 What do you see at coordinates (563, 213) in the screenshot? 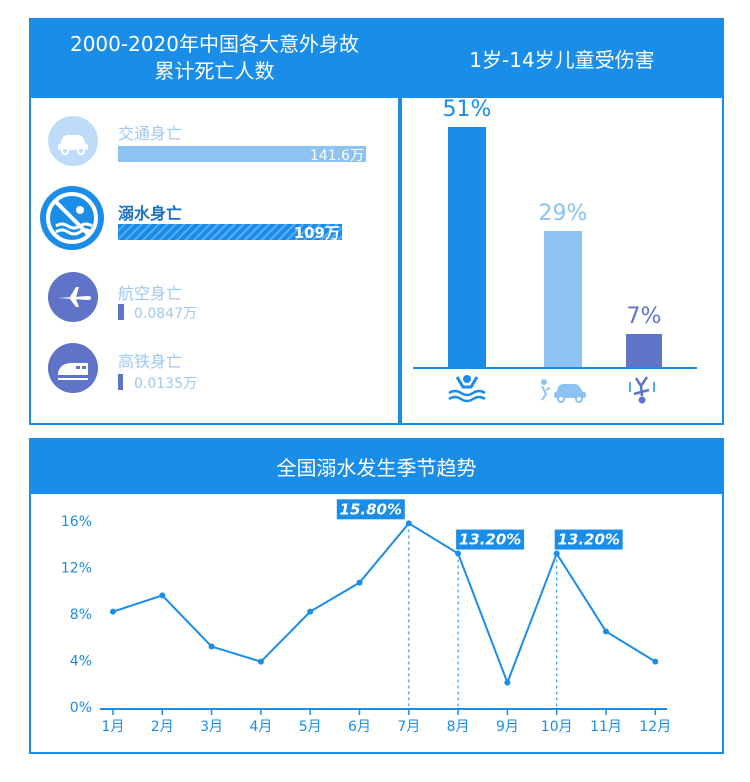
I see `child-injury-pct-2: 29%` at bounding box center [563, 213].